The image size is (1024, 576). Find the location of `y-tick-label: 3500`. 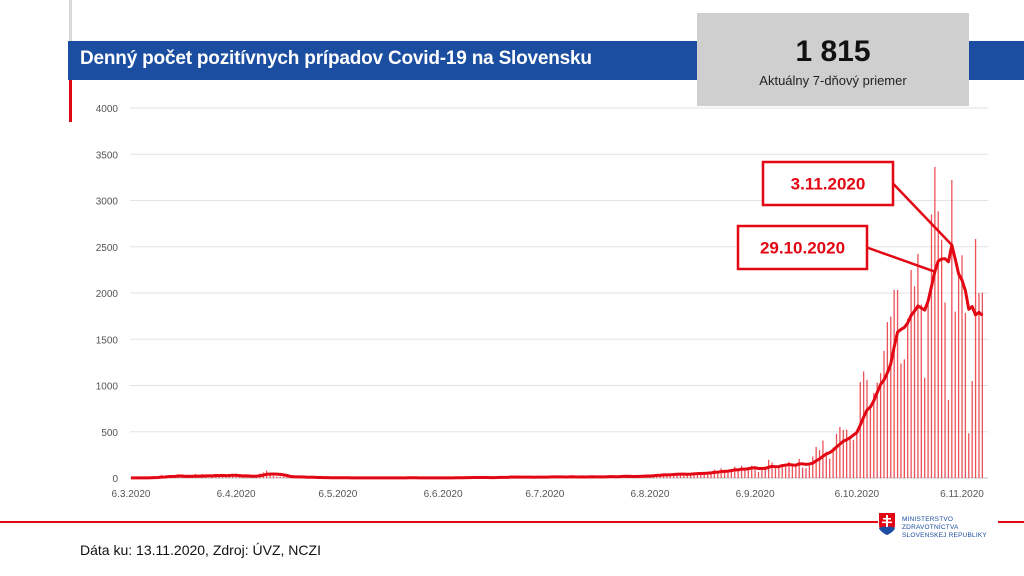

y-tick-label: 3500 is located at coordinates (107, 155).